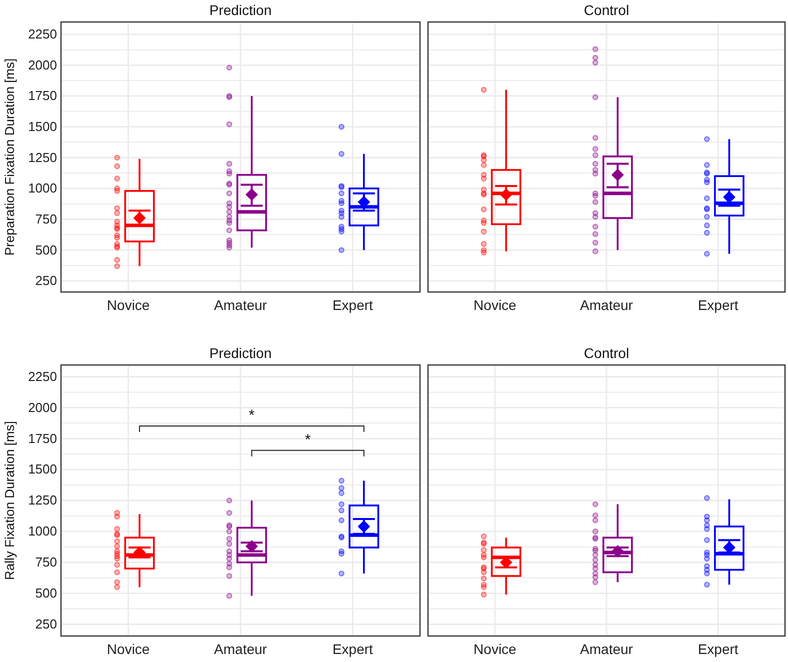  Describe the element at coordinates (9, 500) in the screenshot. I see `y-axis-title: Rally Fixation Duration [ms]` at that location.